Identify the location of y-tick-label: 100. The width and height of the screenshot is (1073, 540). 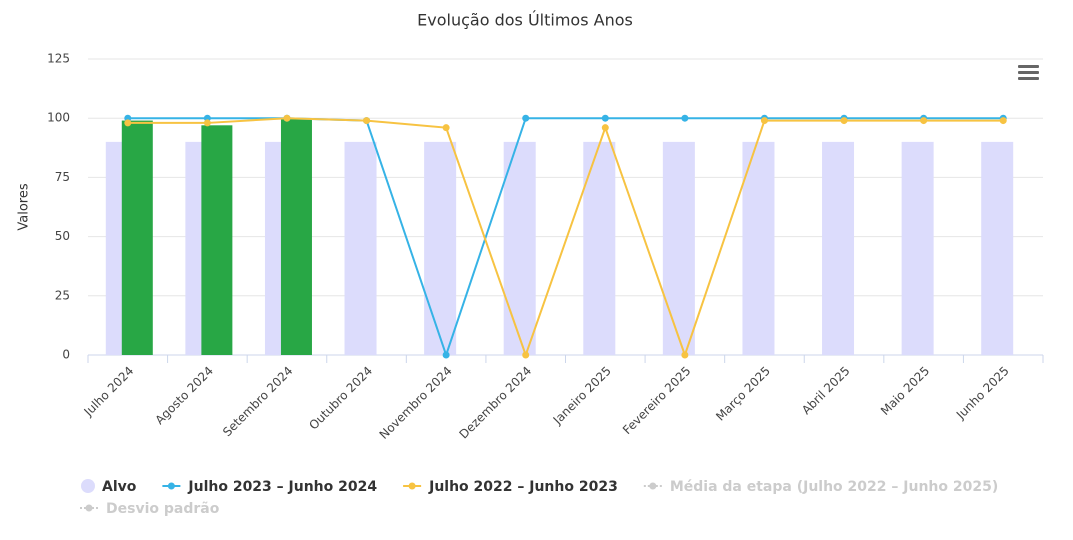
(58, 118).